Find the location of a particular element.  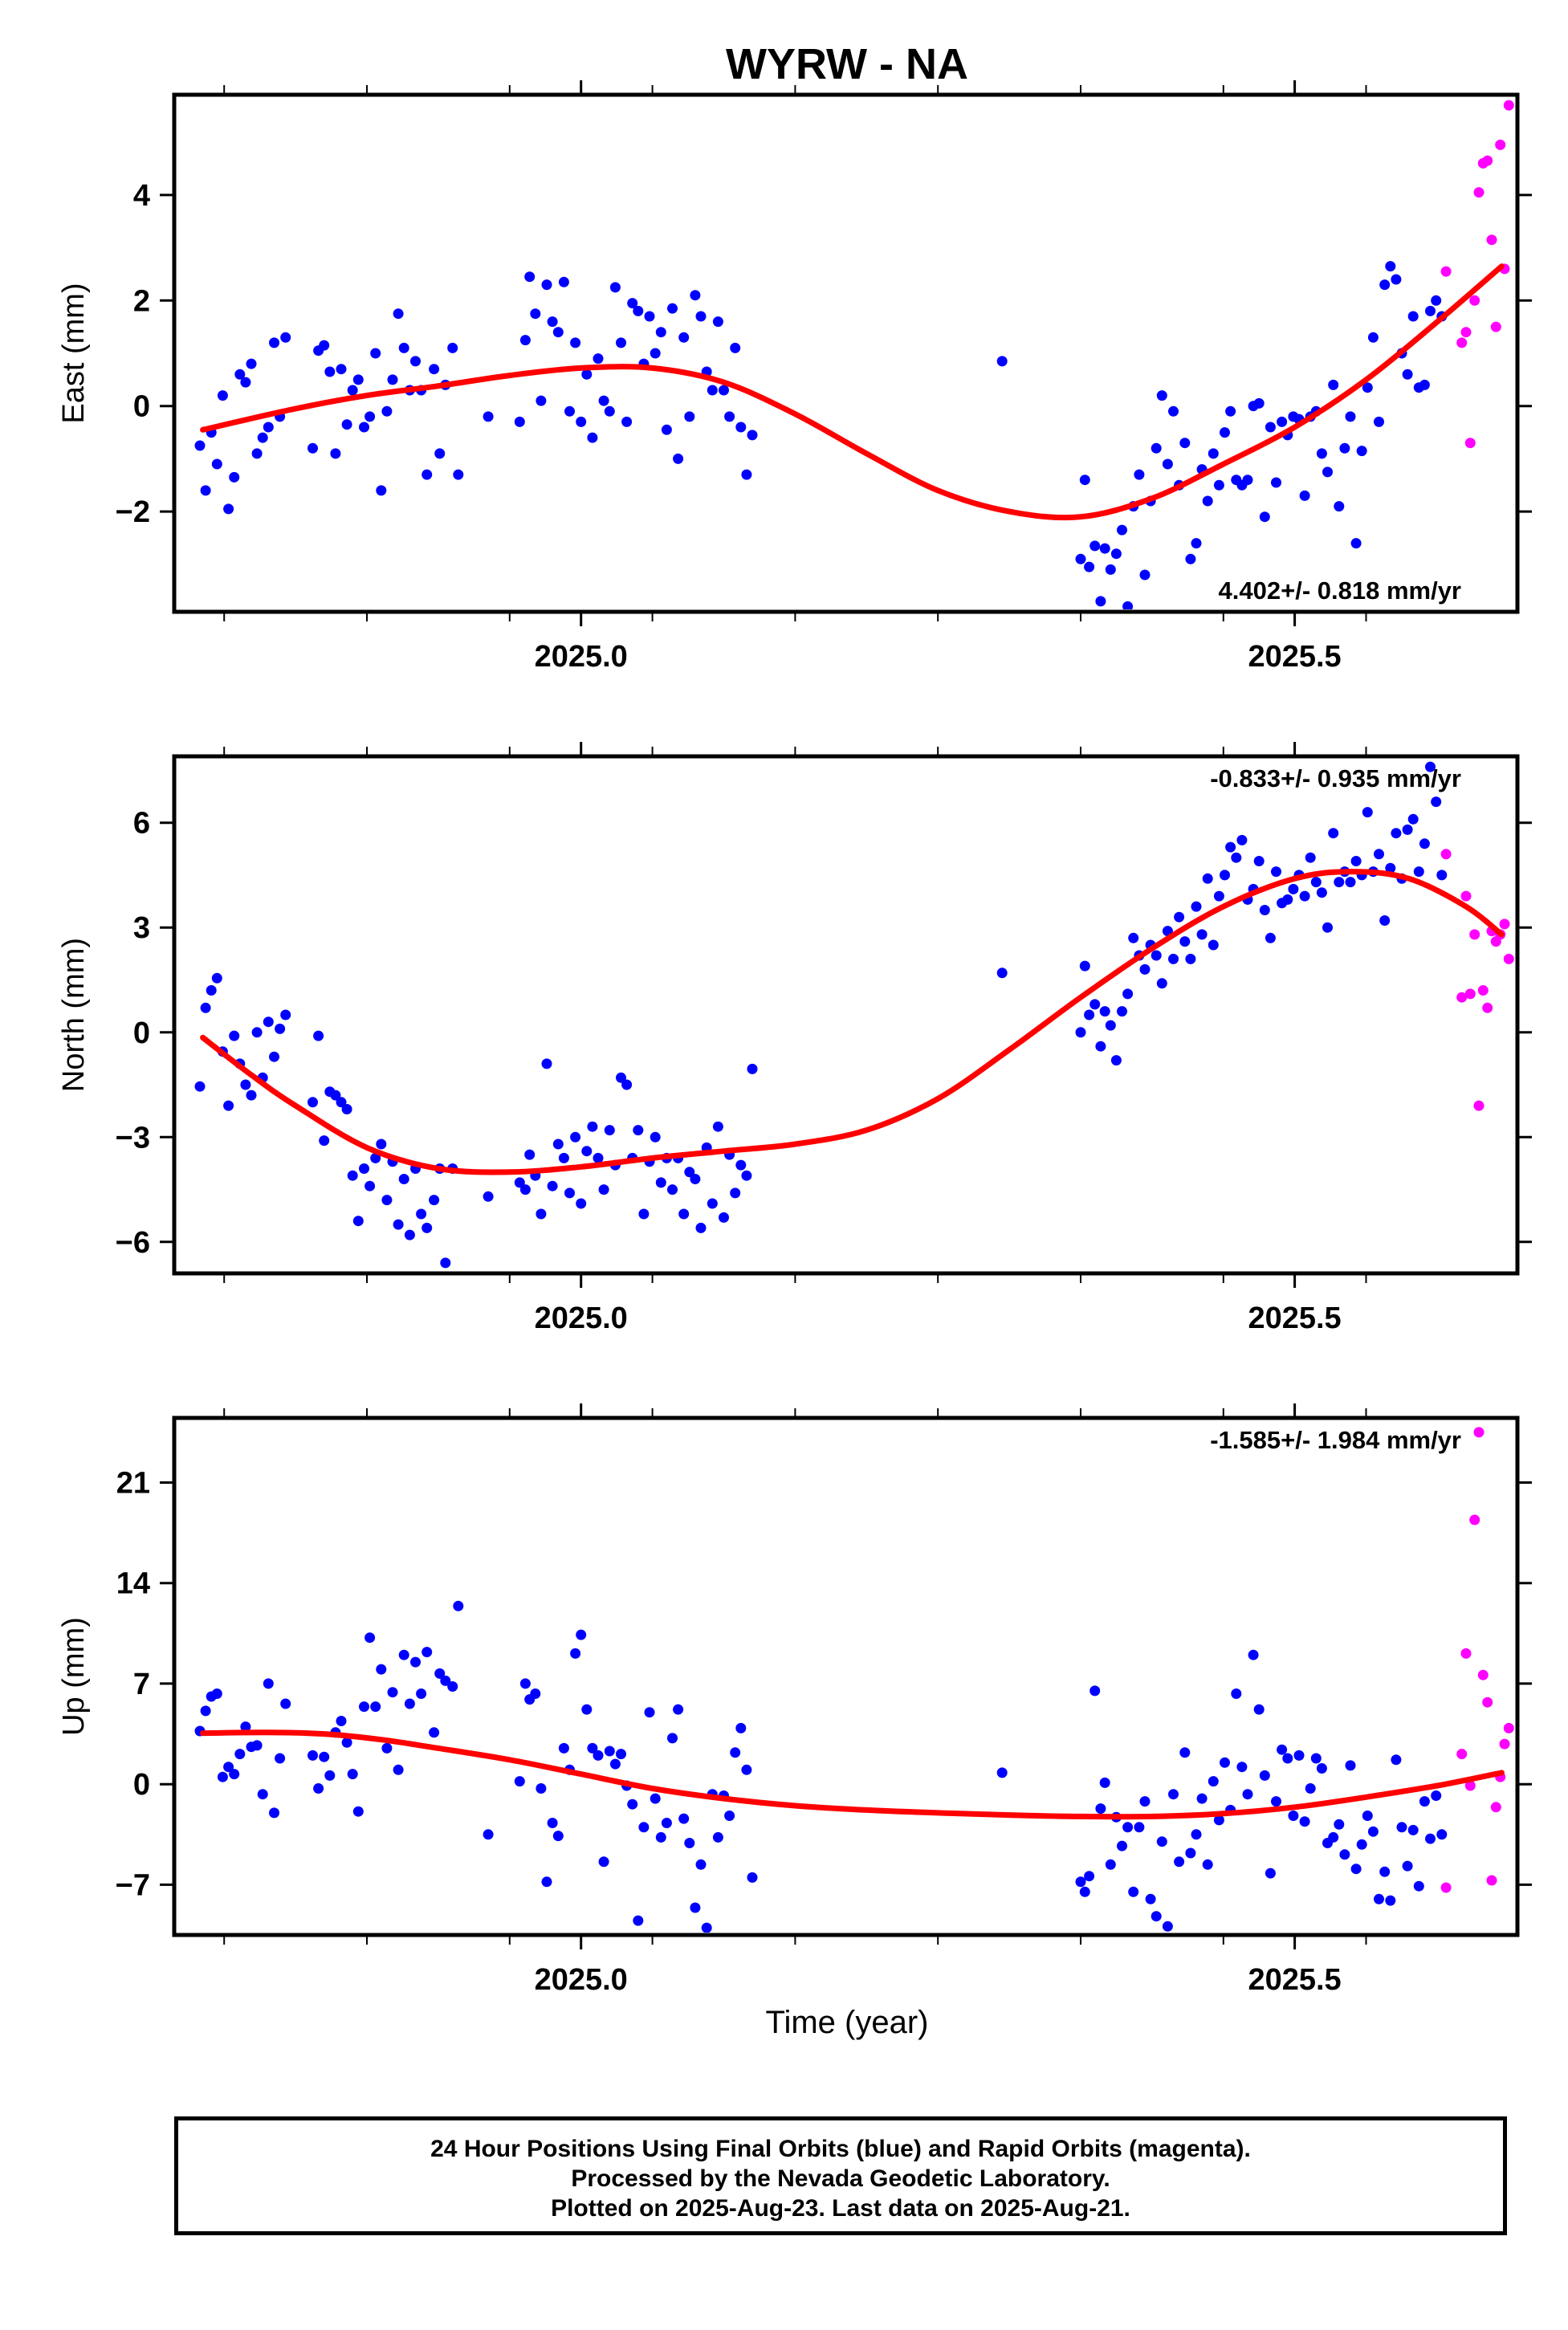

up-y-tick-label: 0 is located at coordinates (141, 1785).